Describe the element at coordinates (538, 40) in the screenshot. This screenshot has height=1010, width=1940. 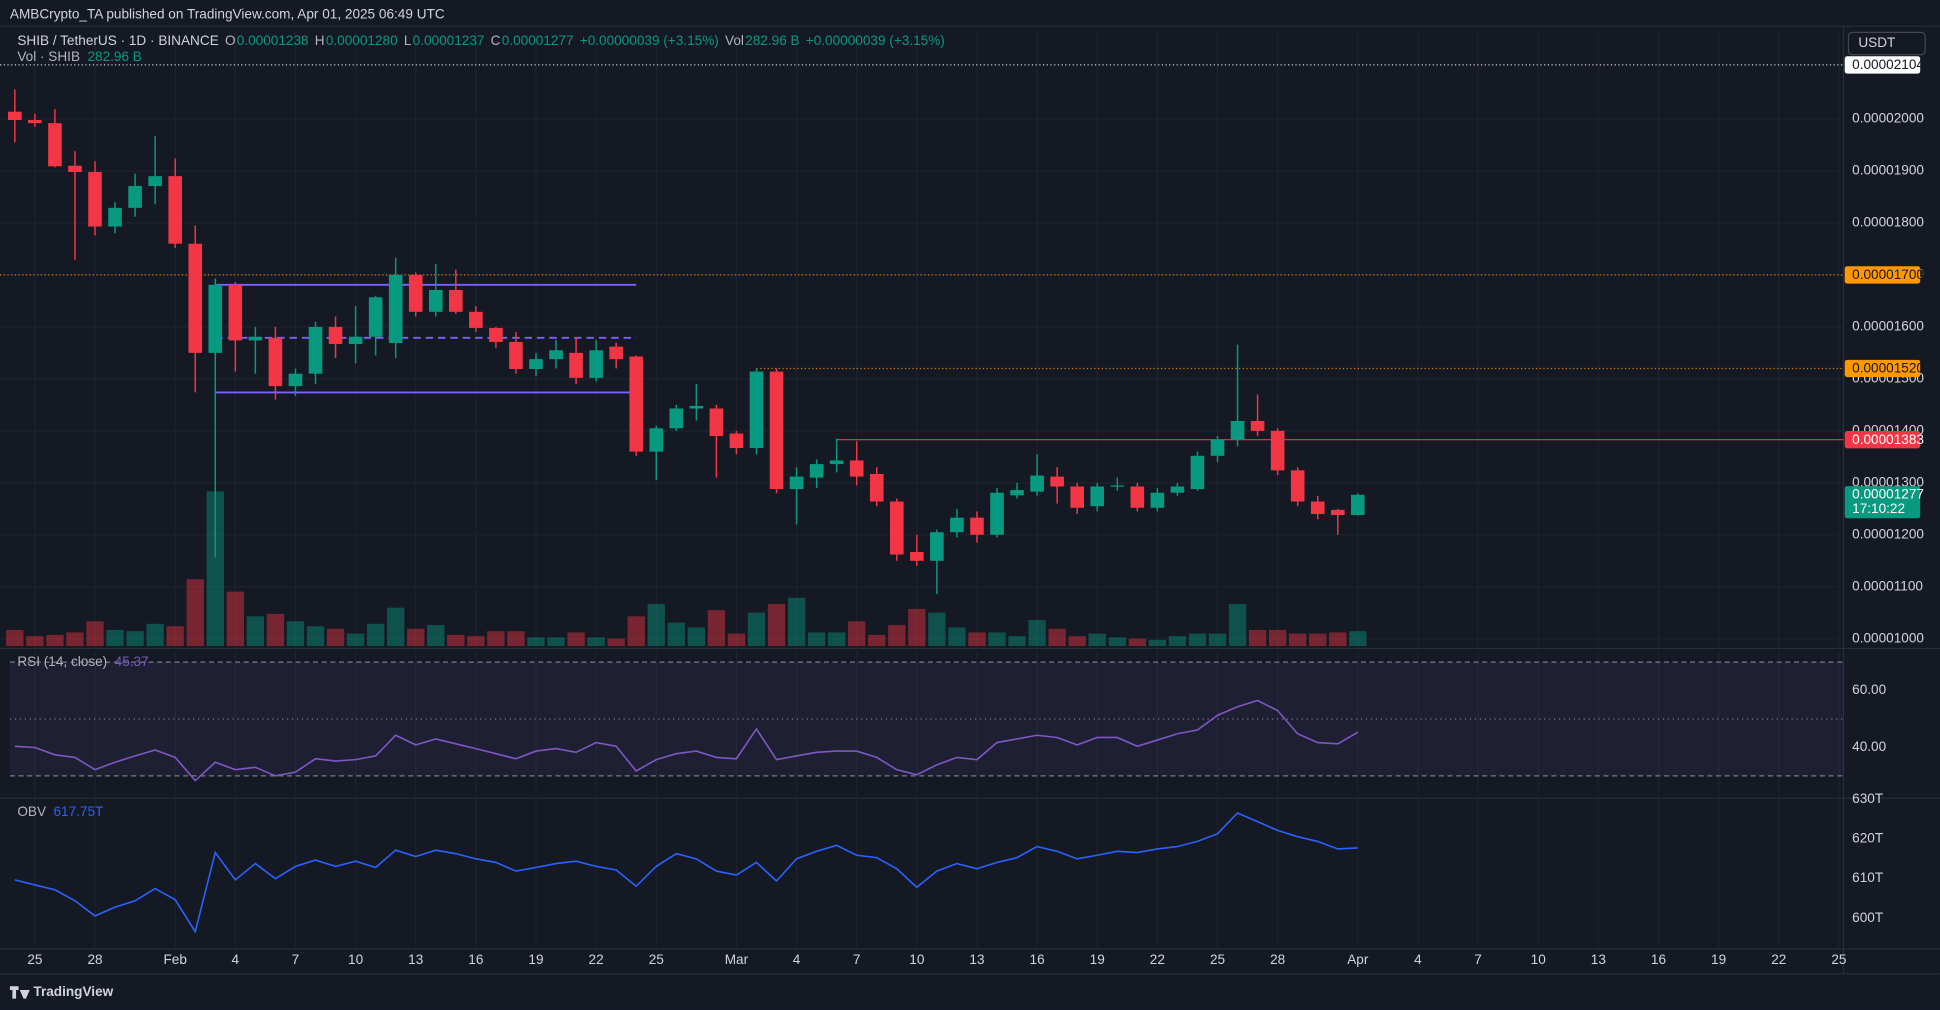
I see `legend-value: 0.00001277` at that location.